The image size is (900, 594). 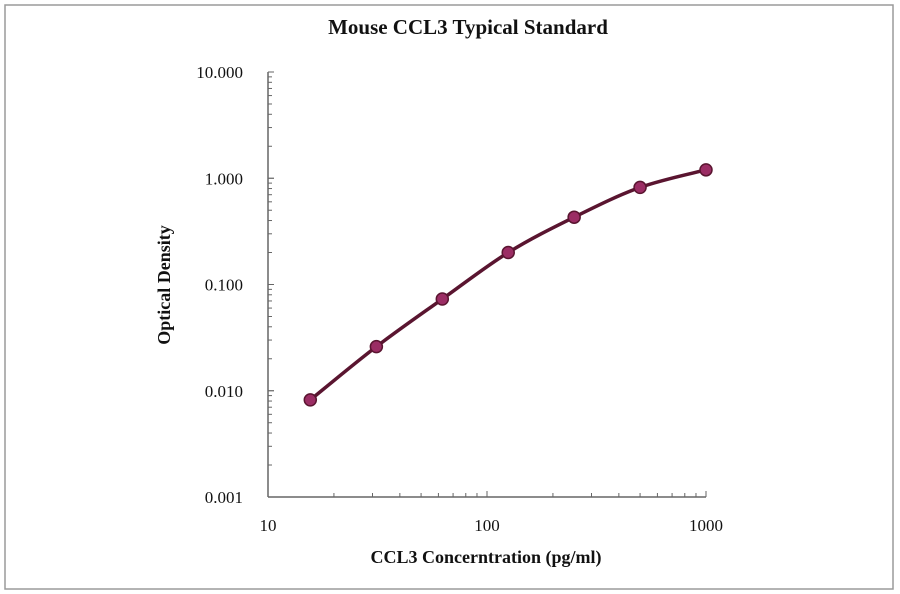 What do you see at coordinates (468, 27) in the screenshot?
I see `chart-title: Mouse CCL3 Typical Standard` at bounding box center [468, 27].